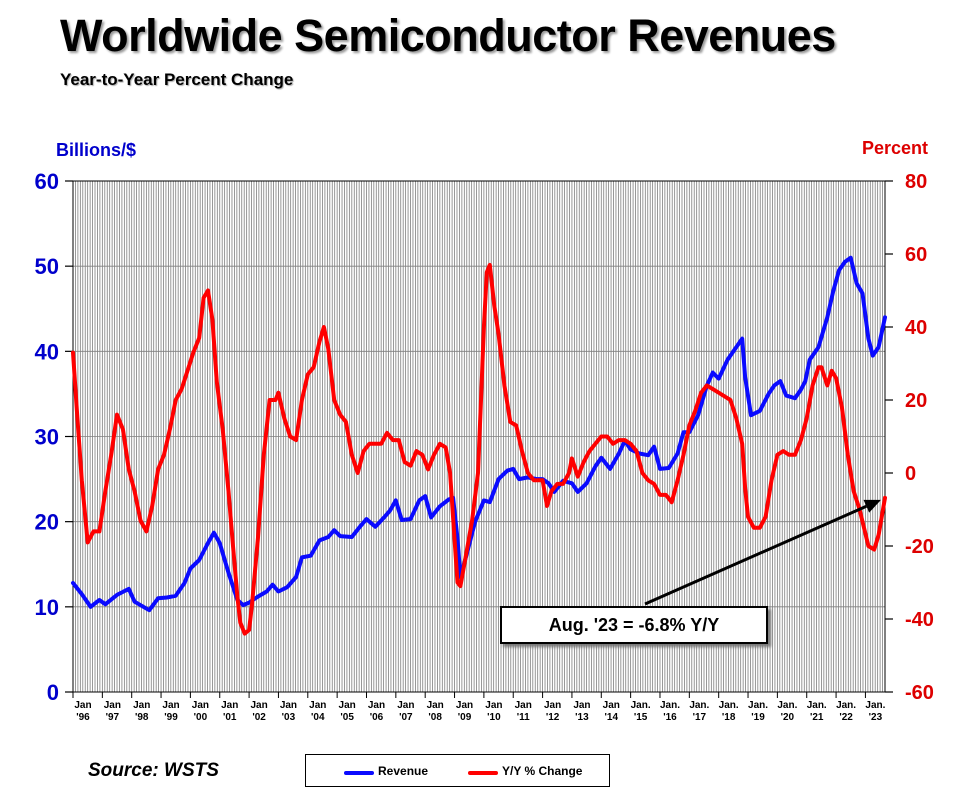  Describe the element at coordinates (641, 717) in the screenshot. I see `x-axis-tick-label-year: '15` at that location.